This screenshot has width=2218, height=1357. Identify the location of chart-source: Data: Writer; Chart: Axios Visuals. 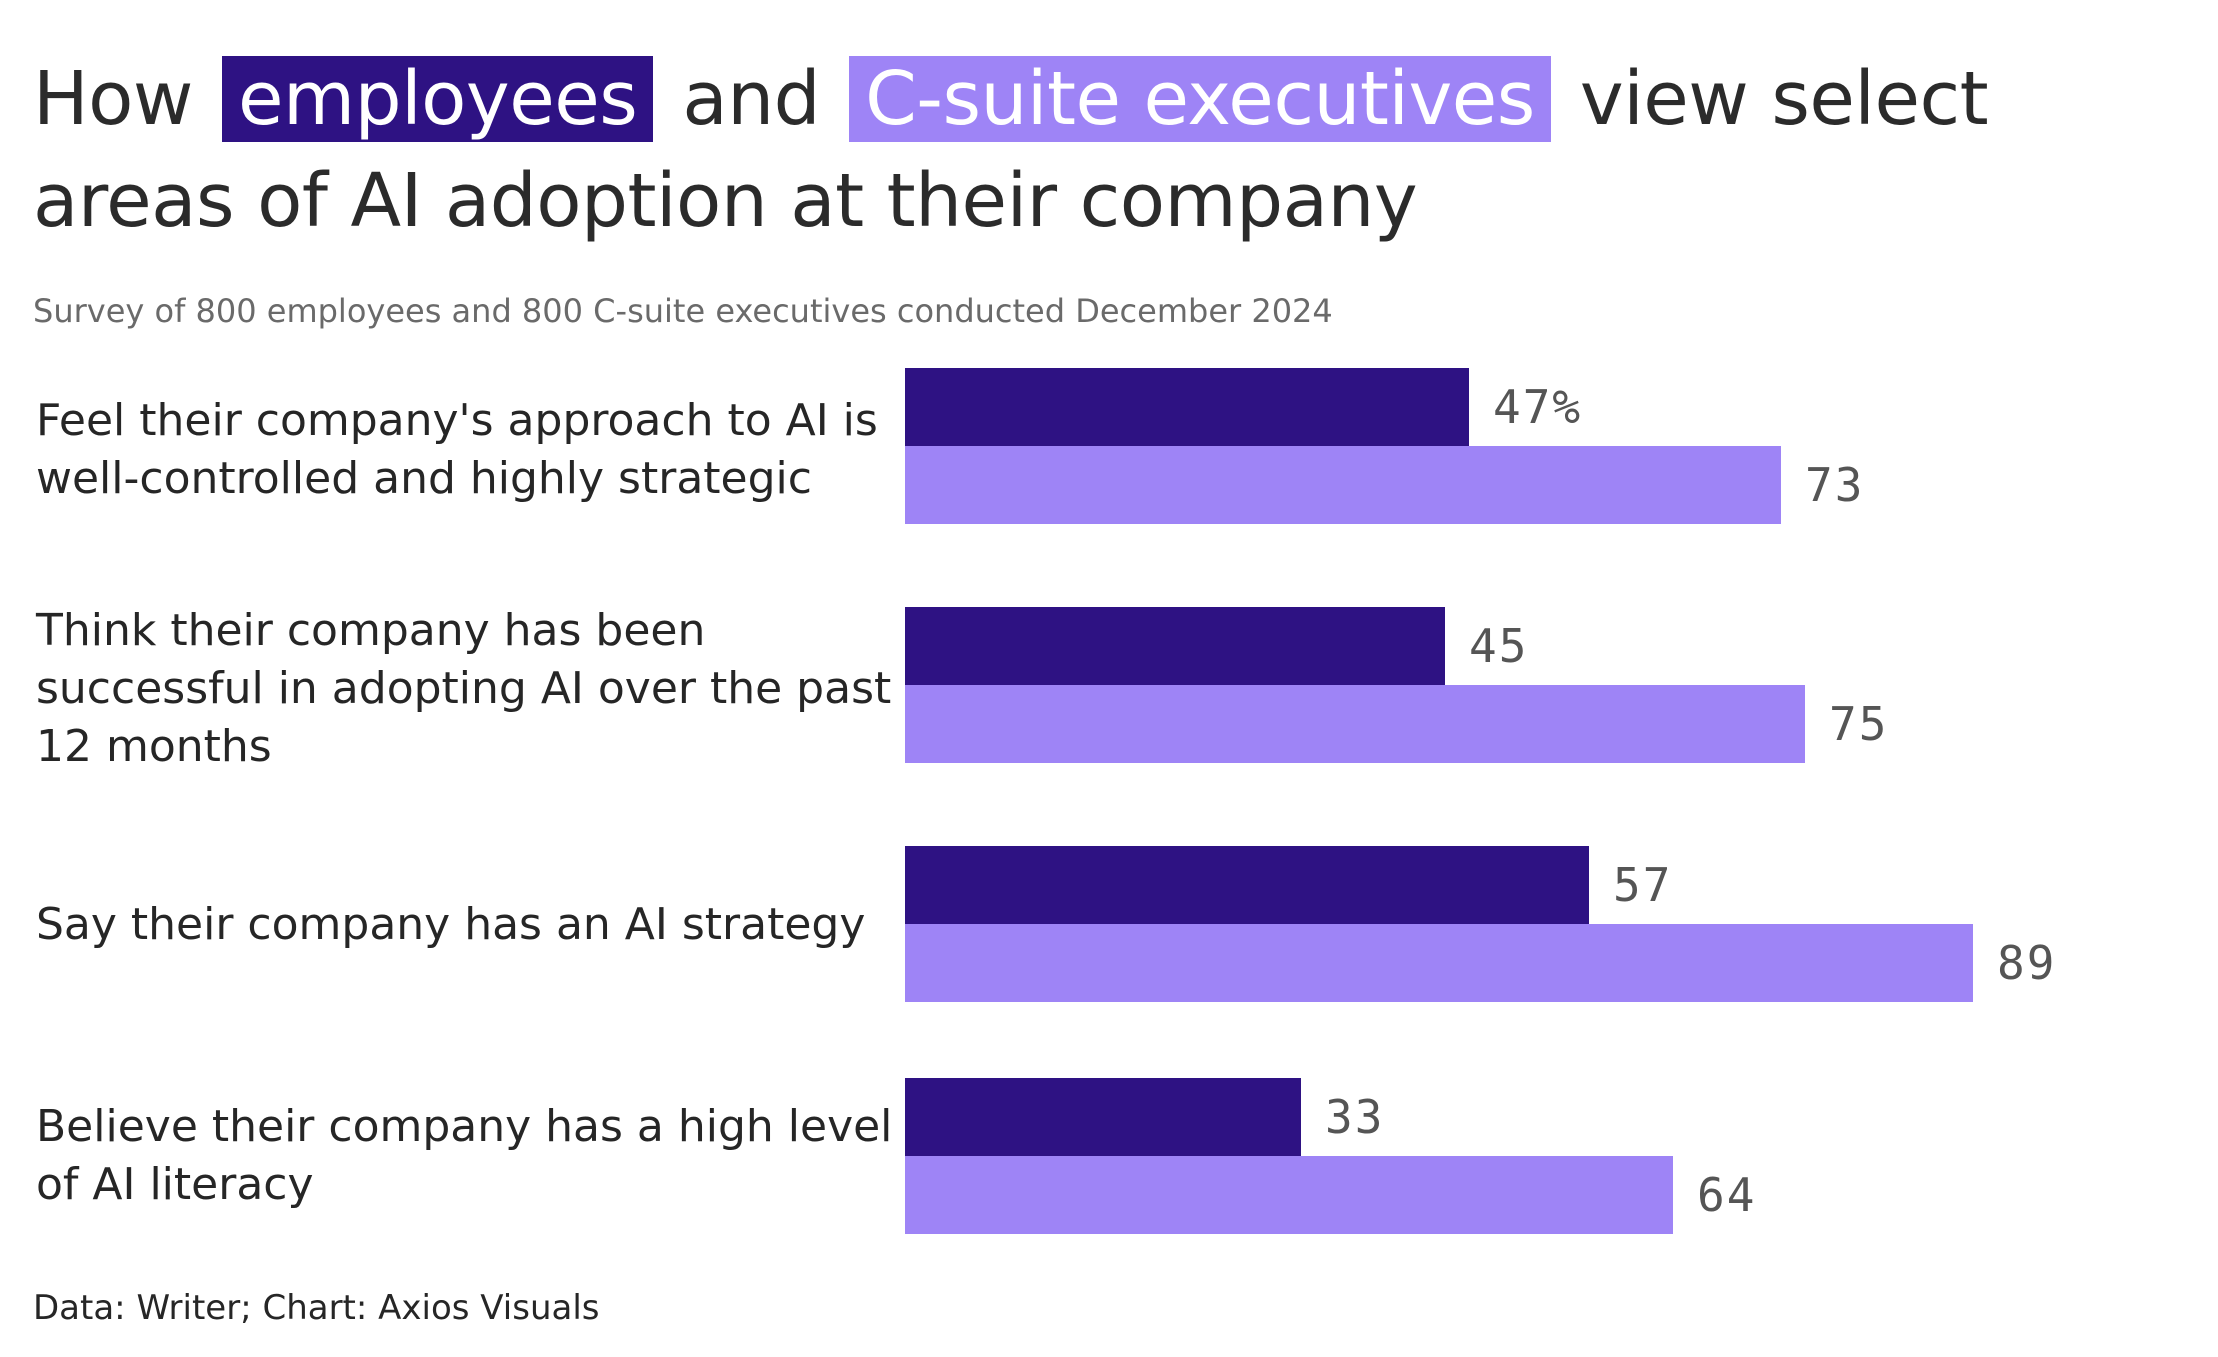
(316, 1308).